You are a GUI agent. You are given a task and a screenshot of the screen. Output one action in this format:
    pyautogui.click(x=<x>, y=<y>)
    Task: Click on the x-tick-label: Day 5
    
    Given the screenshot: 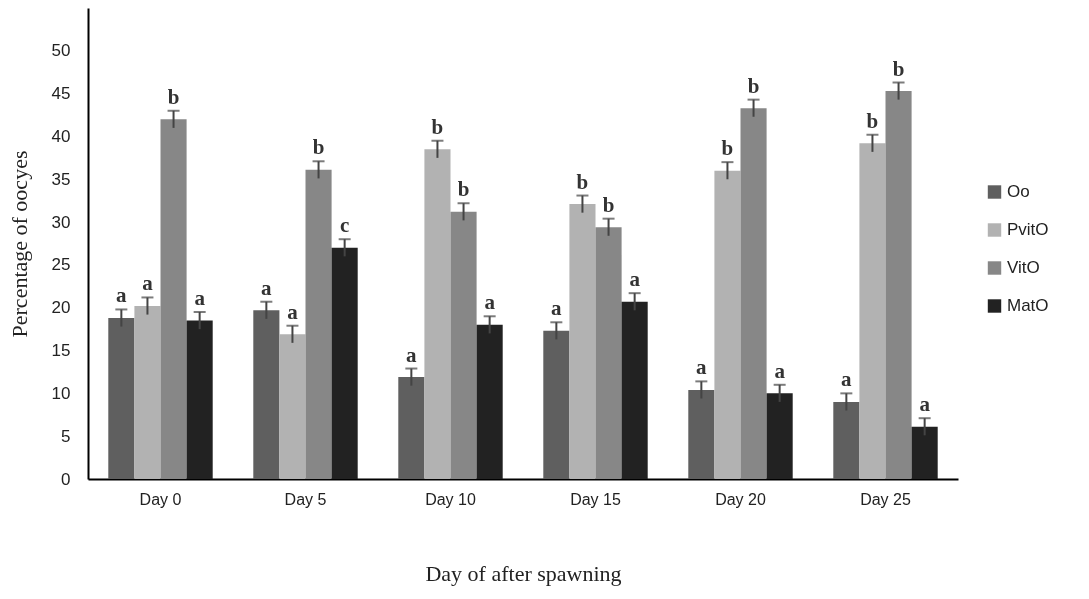 What is the action you would take?
    pyautogui.click(x=305, y=499)
    